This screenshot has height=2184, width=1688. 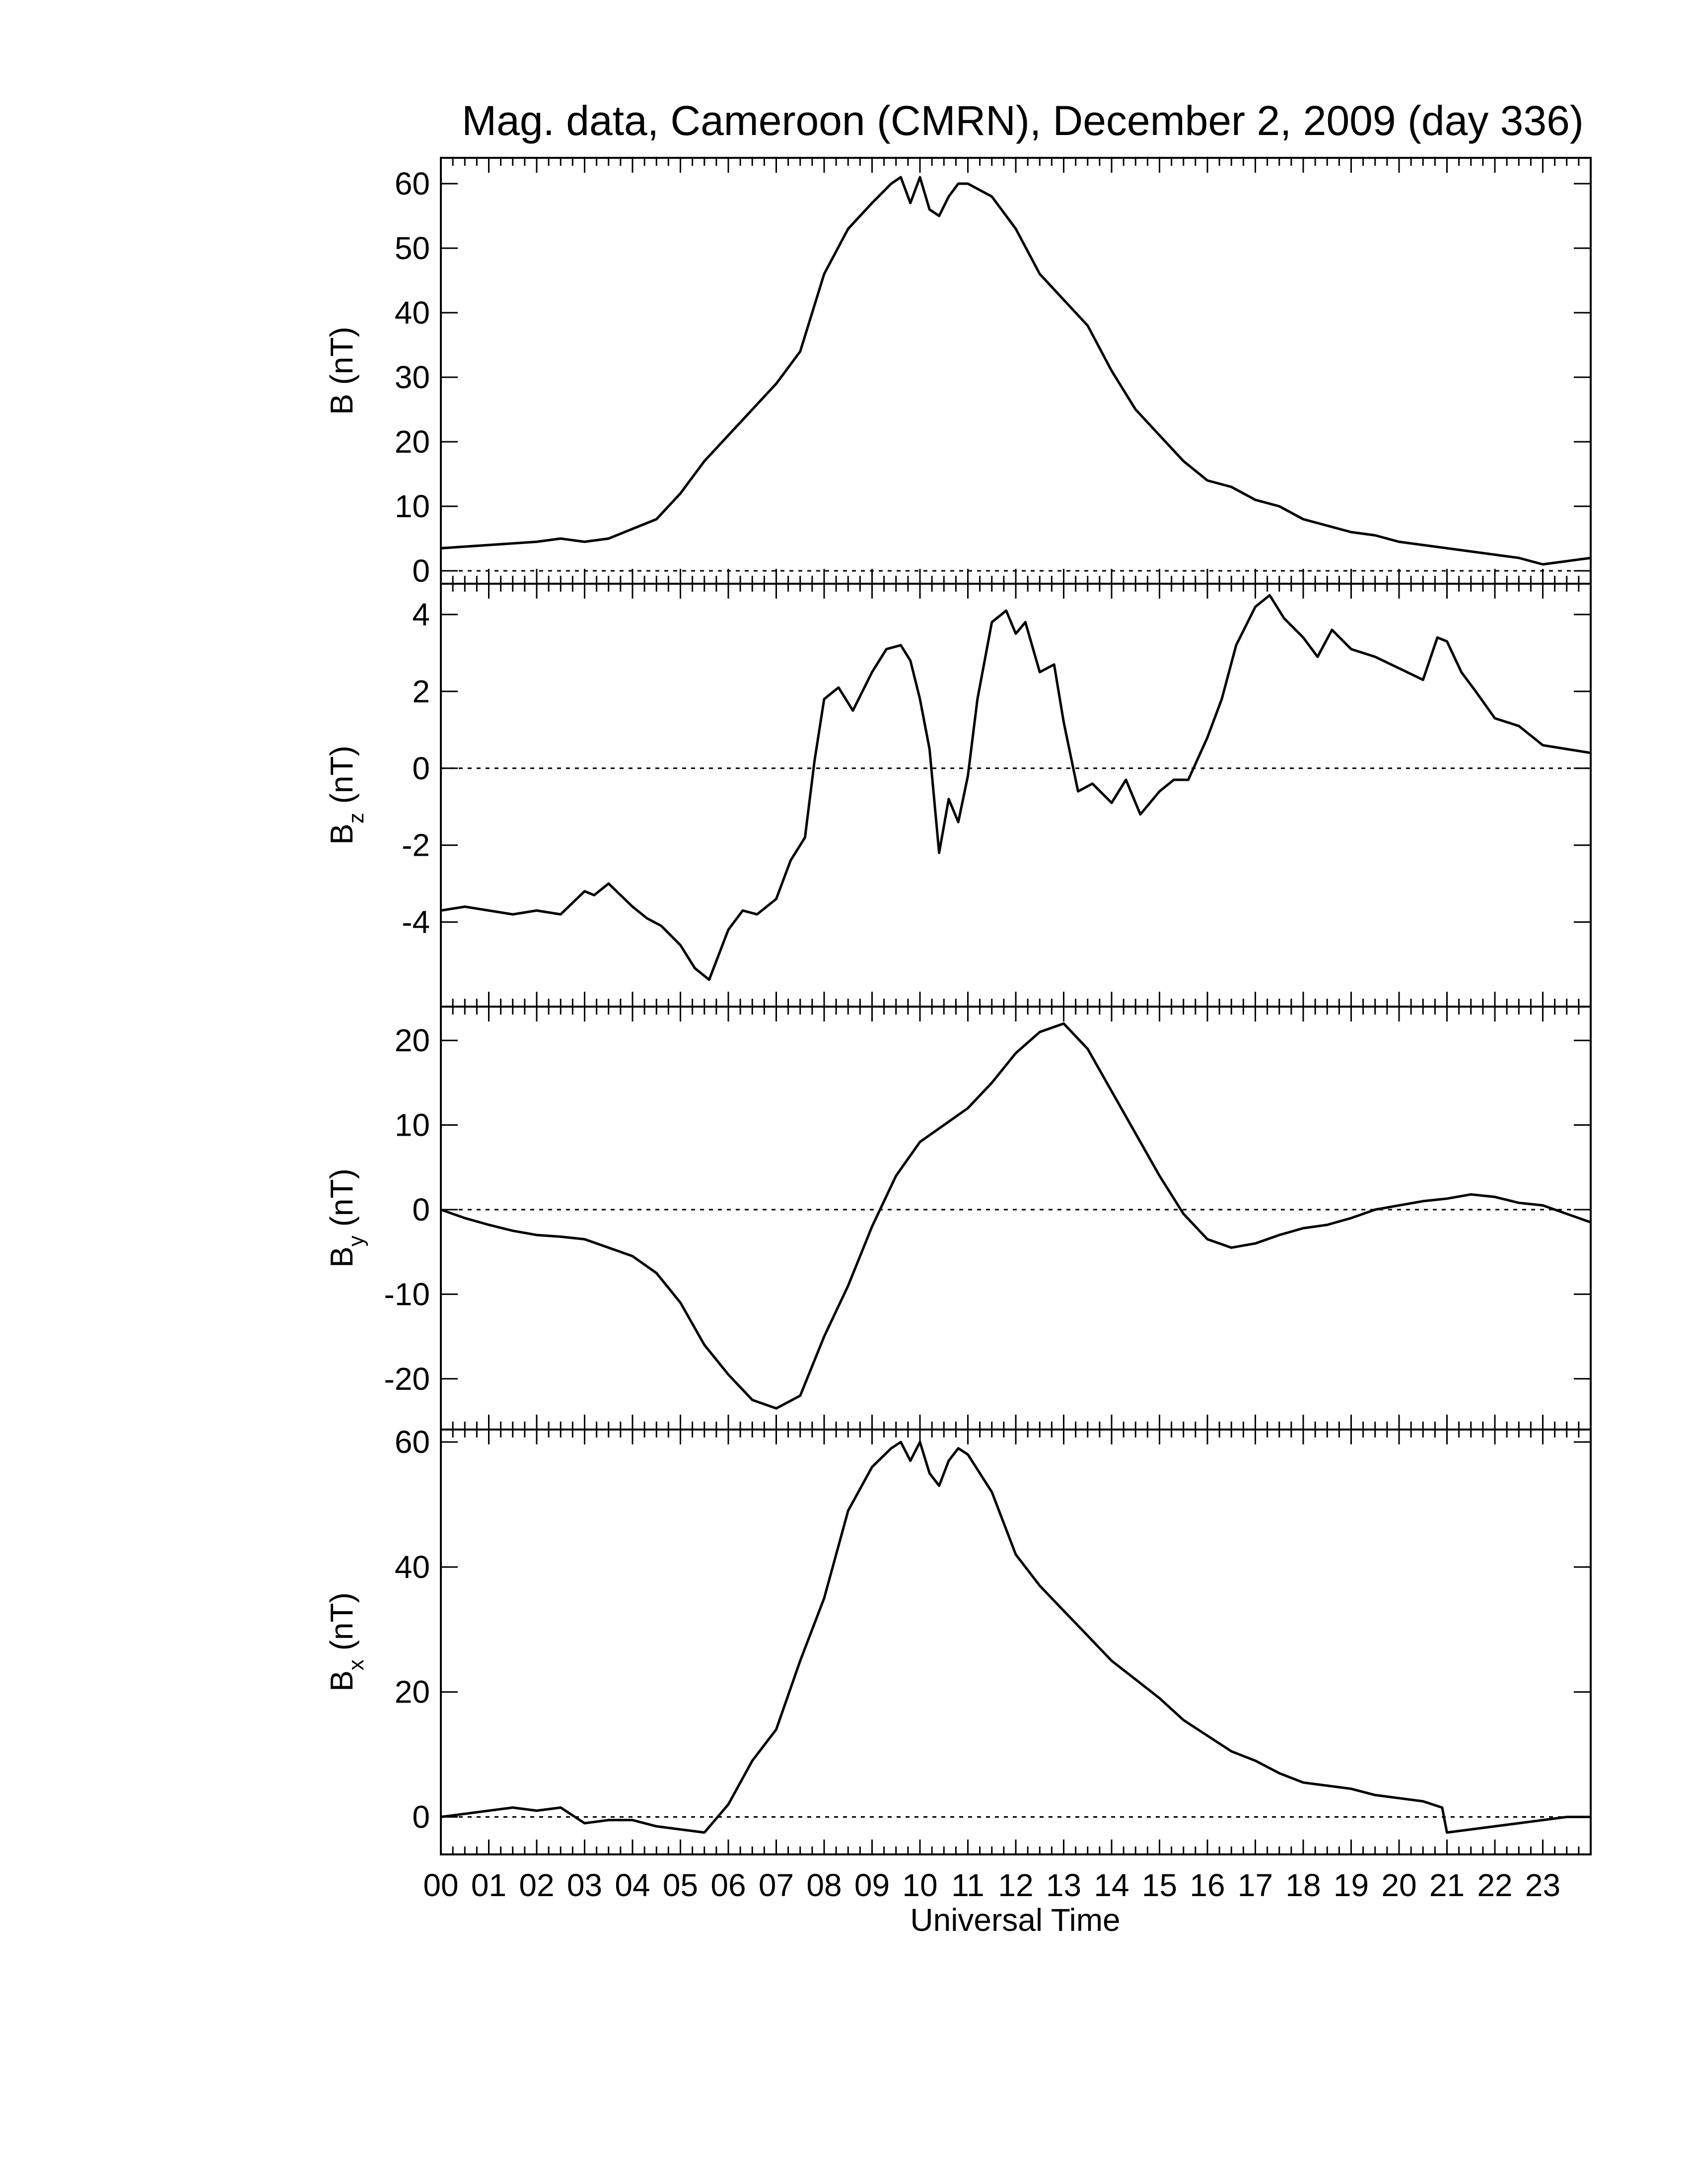 I want to click on panel-b-frame, so click(x=1016, y=371).